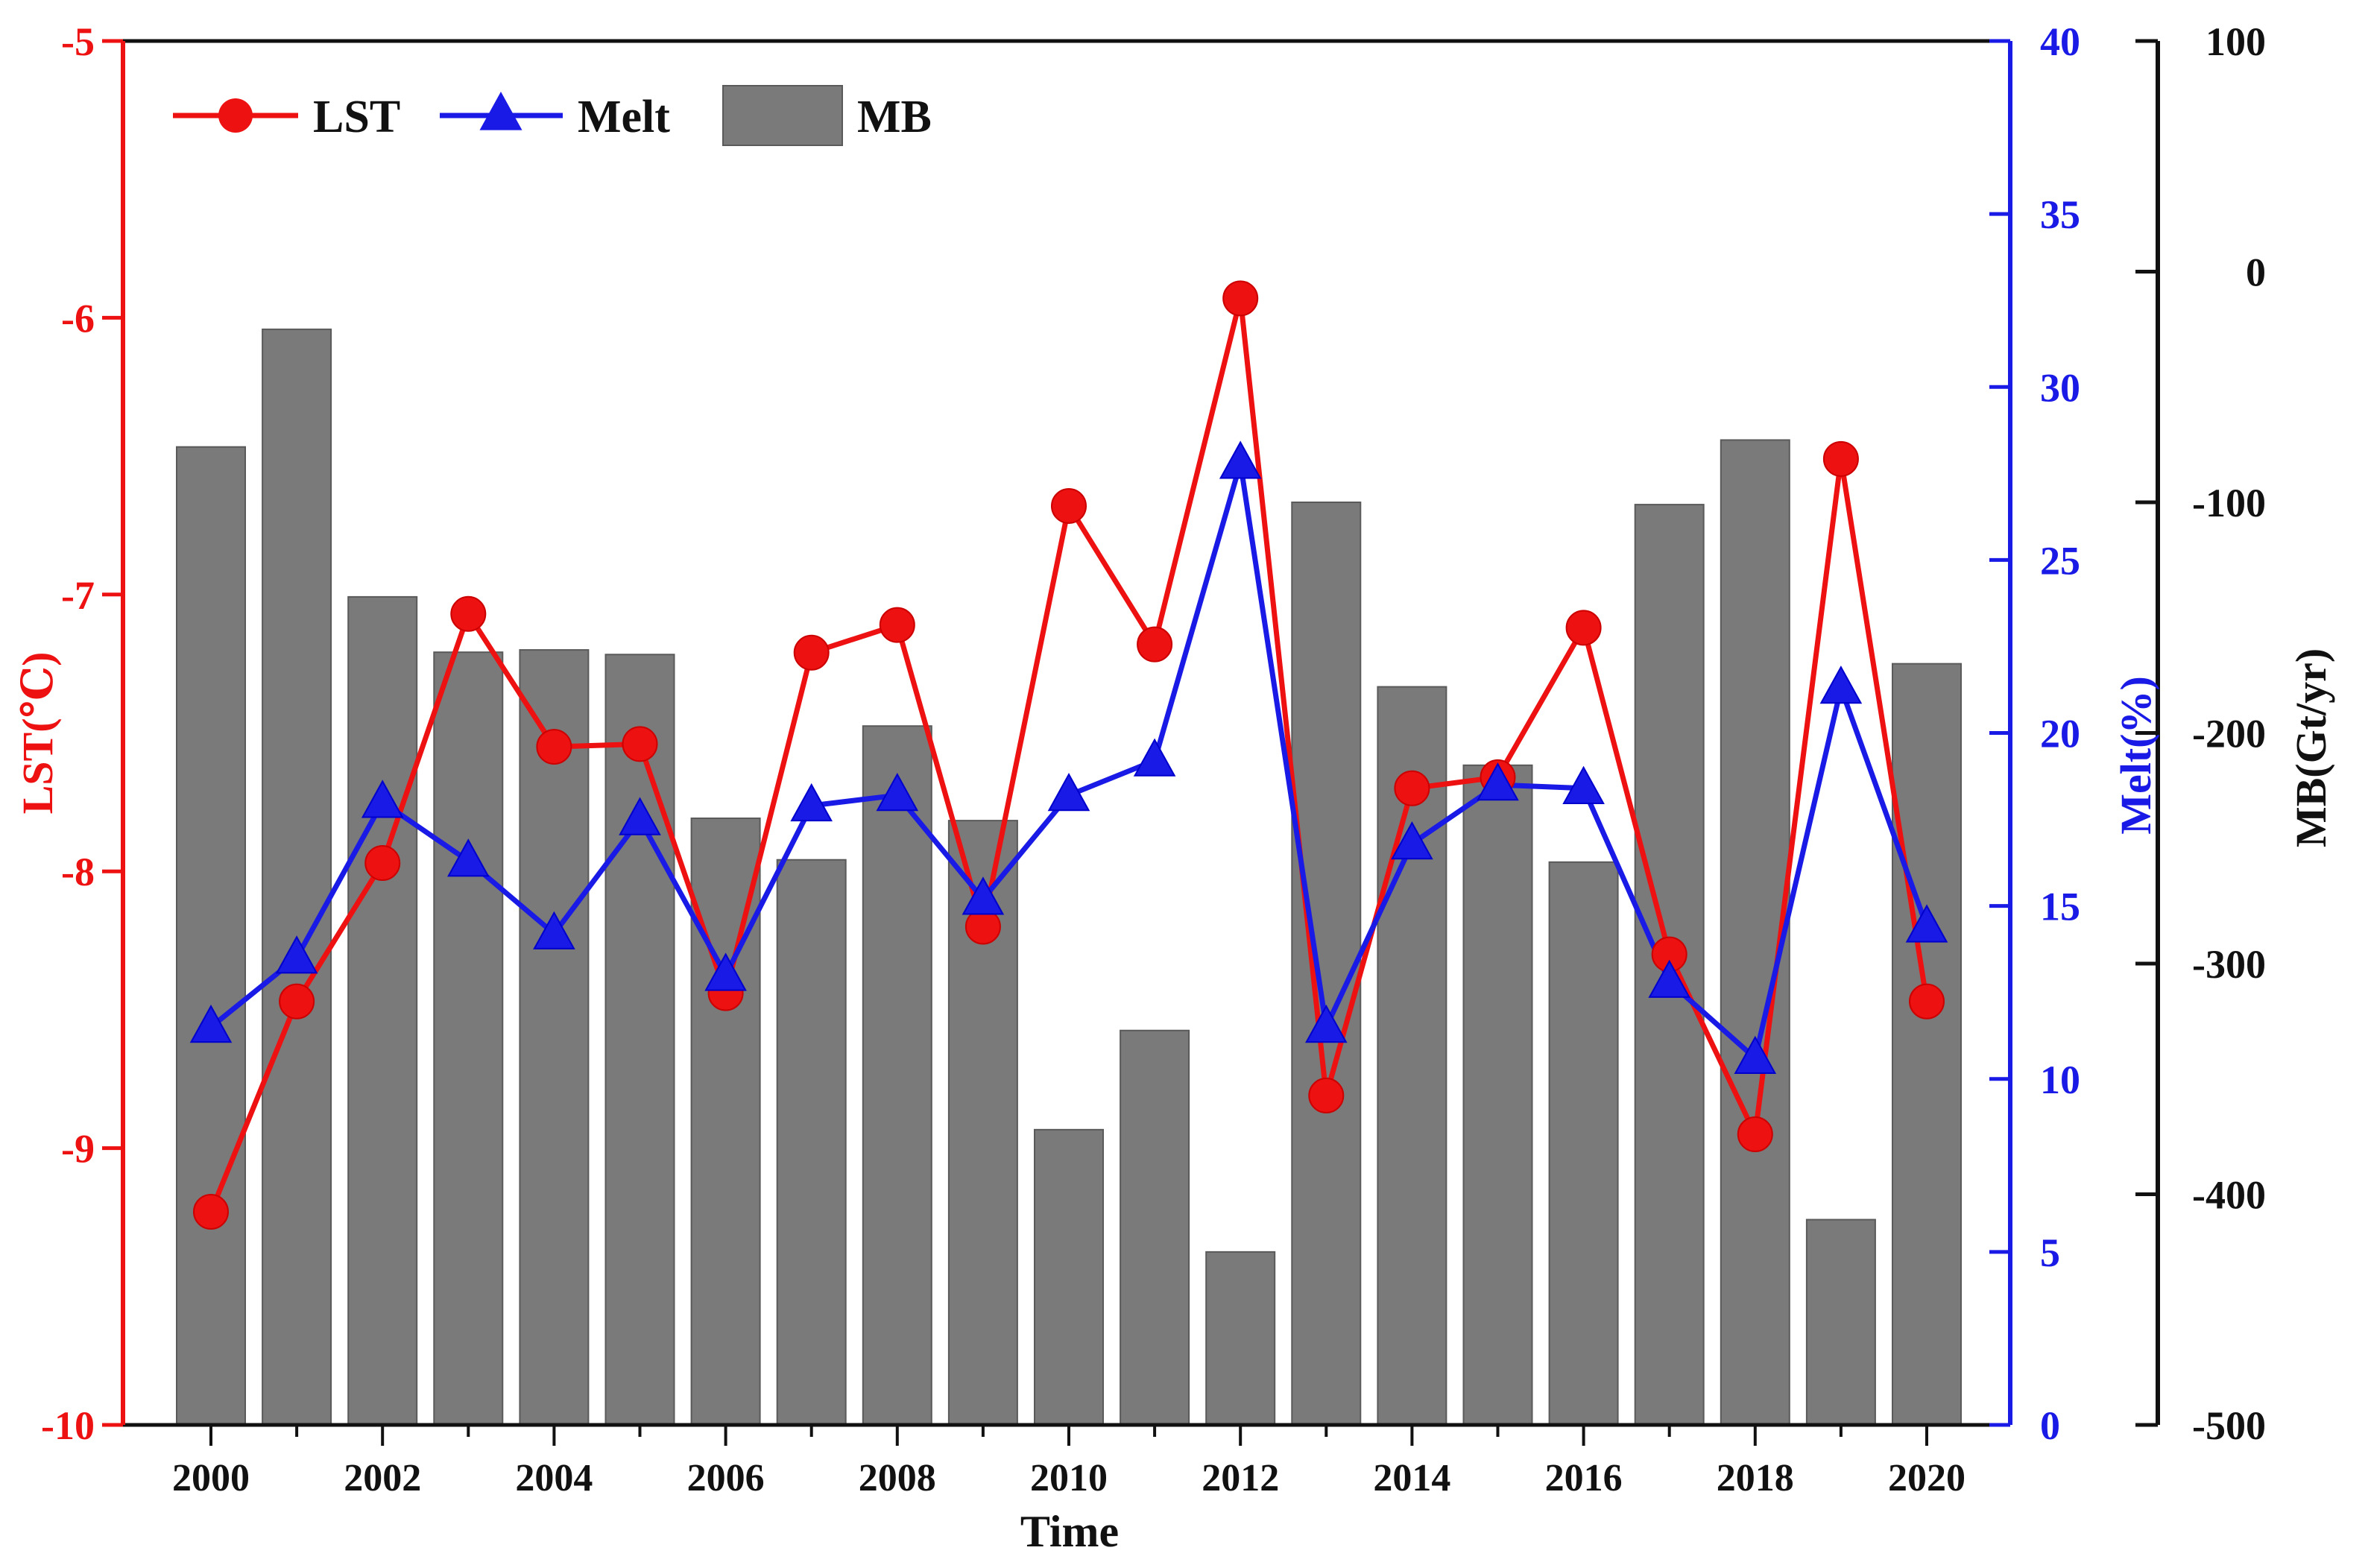 This screenshot has height=1568, width=2368. Describe the element at coordinates (2060, 215) in the screenshot. I see `melt-tick-label: 35` at that location.